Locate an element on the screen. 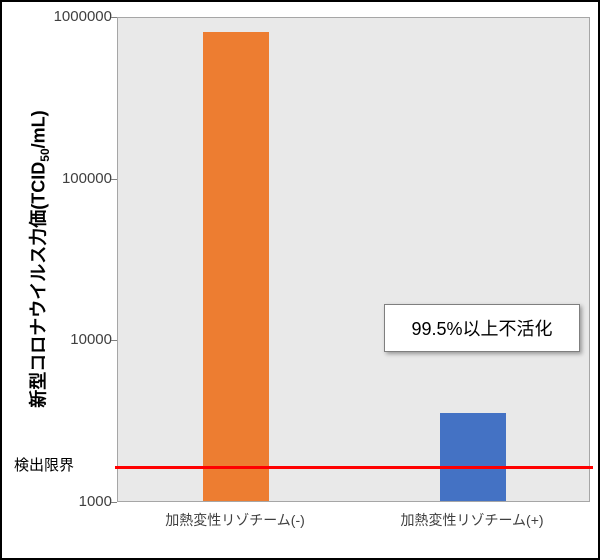 This screenshot has height=560, width=600. detection-limit-label: 検出限界 is located at coordinates (44, 465).